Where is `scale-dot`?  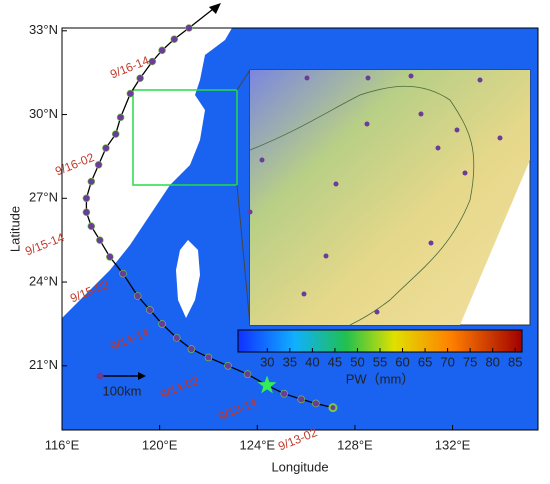
scale-dot is located at coordinates (100, 376).